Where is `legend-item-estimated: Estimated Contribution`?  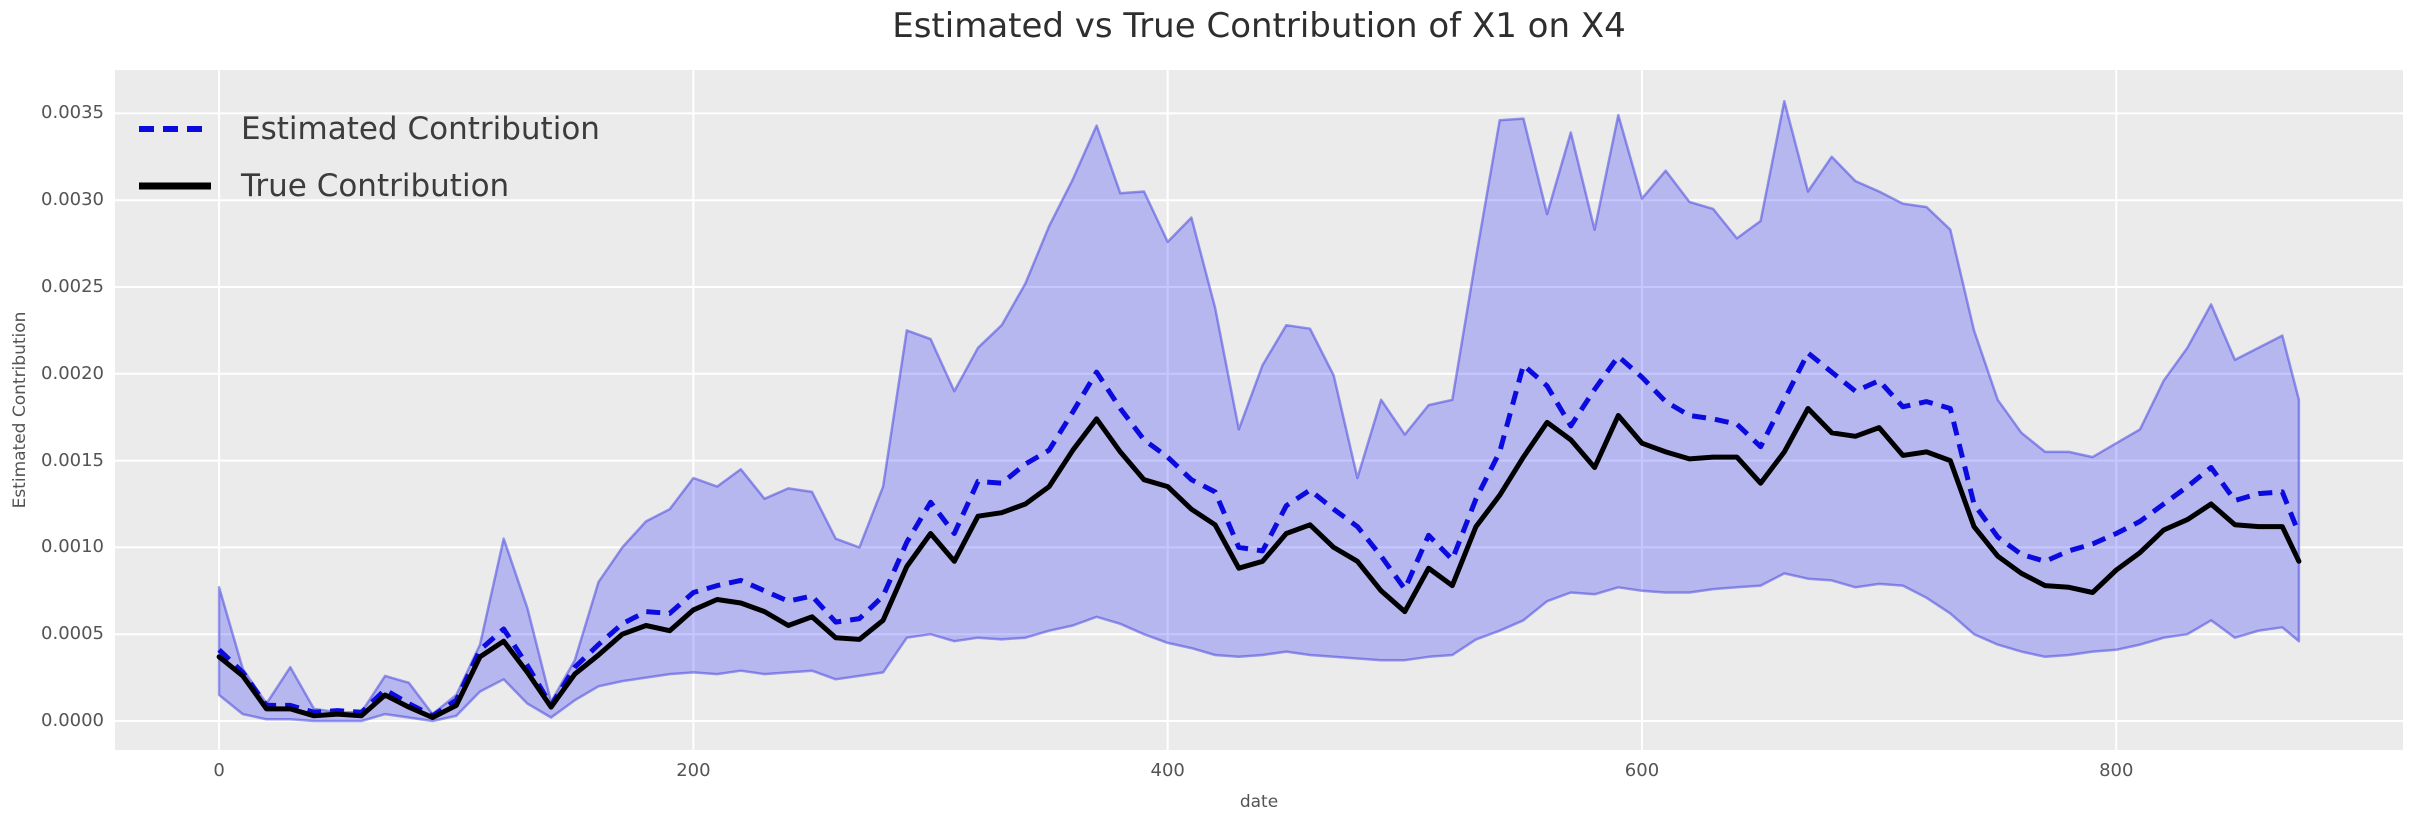
legend-item-estimated: Estimated Contribution is located at coordinates (367, 128).